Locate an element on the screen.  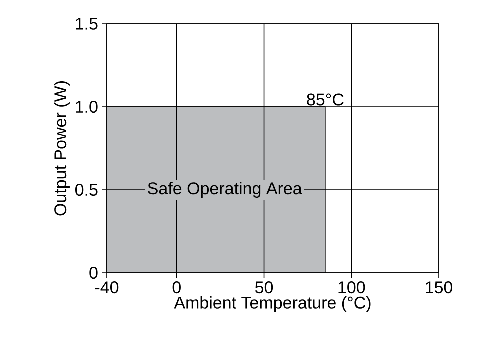
annotation: Safe Operating Area is located at coordinates (225, 190).